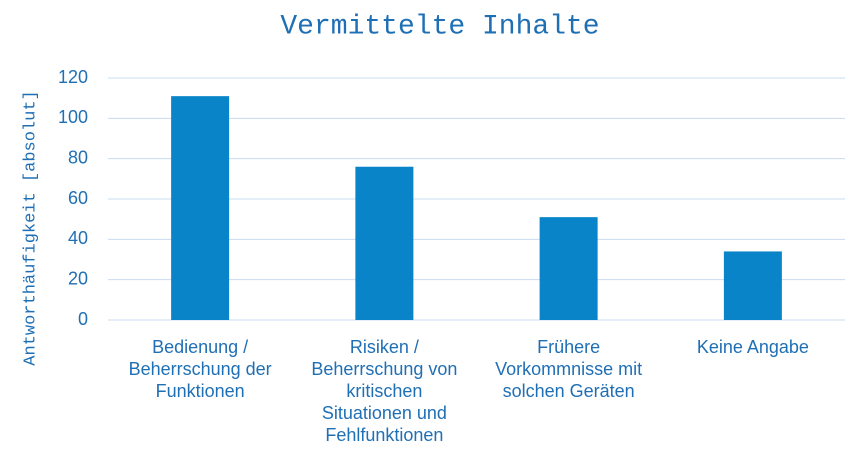  What do you see at coordinates (78, 198) in the screenshot?
I see `y-tick-label: 60` at bounding box center [78, 198].